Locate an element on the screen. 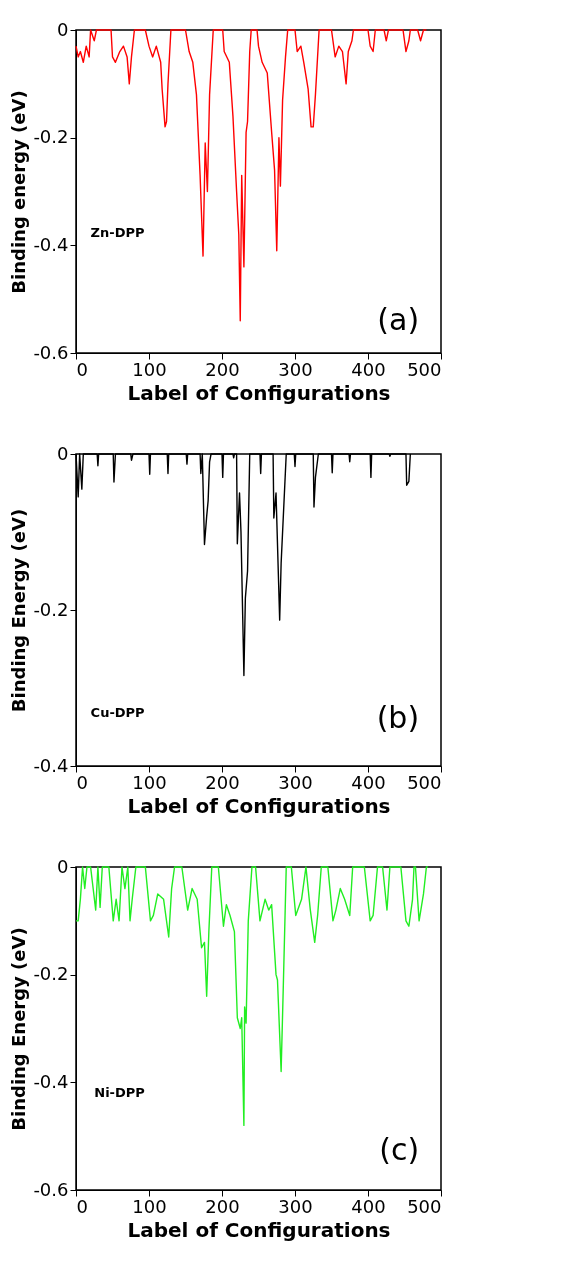 This screenshot has width=576, height=1273. annotation: (b) is located at coordinates (398, 718).